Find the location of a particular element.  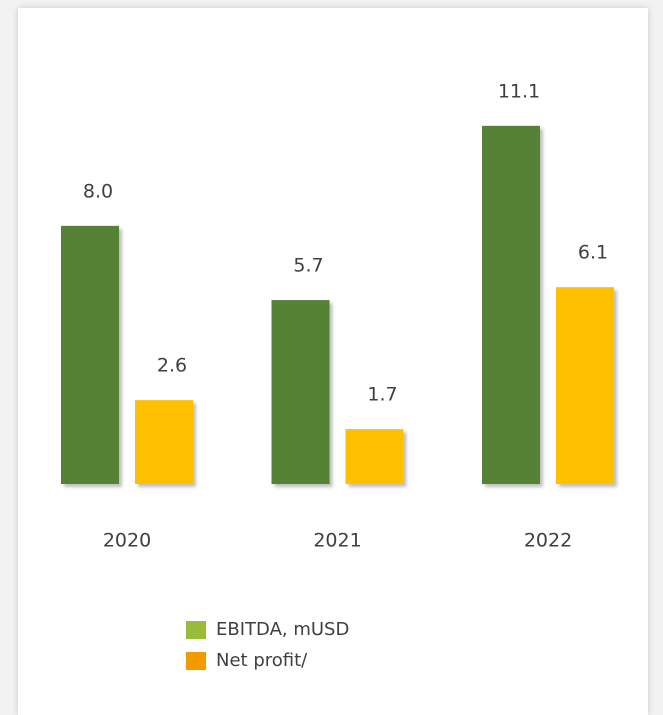

value-label: 6.1 is located at coordinates (593, 253).